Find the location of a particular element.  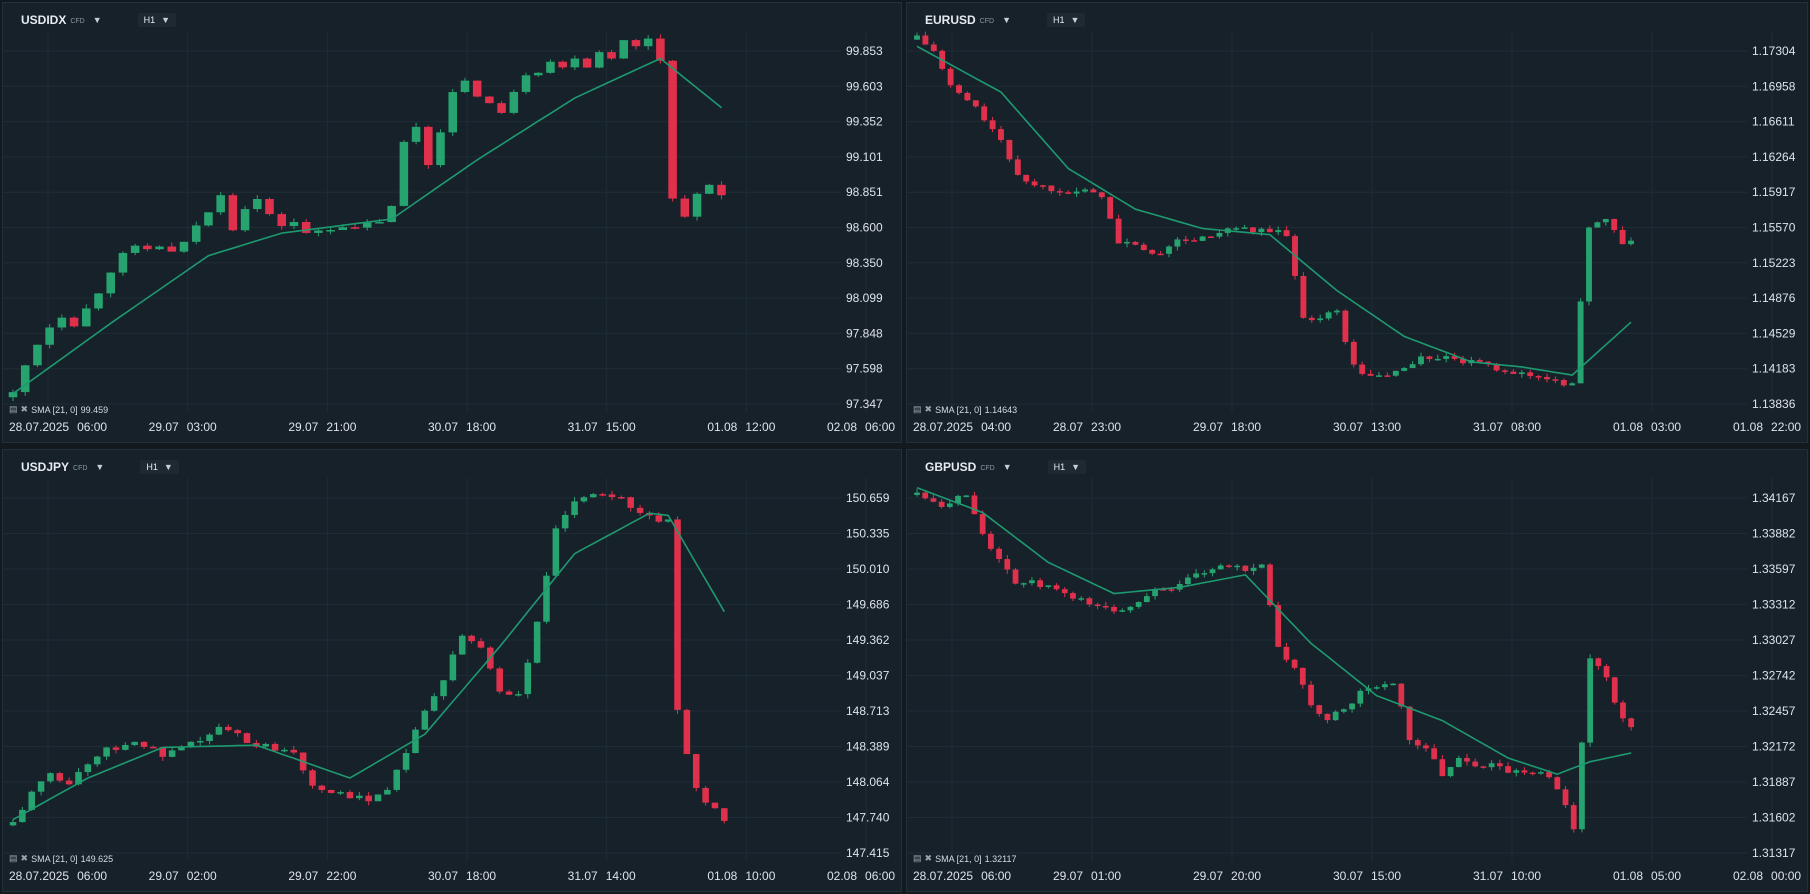

indicator-remove-icon: ✖ is located at coordinates (928, 409).